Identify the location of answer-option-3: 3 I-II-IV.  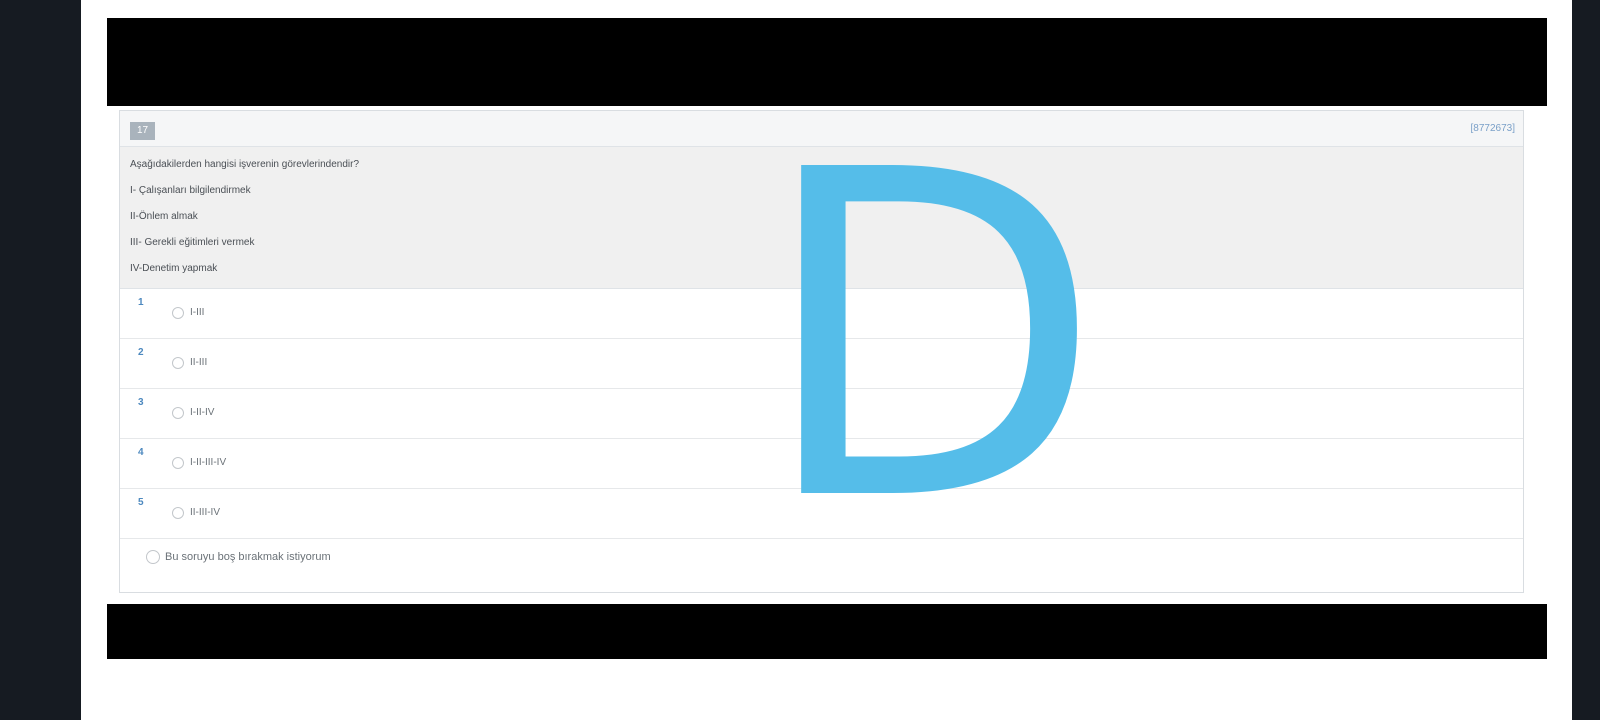
(821, 414).